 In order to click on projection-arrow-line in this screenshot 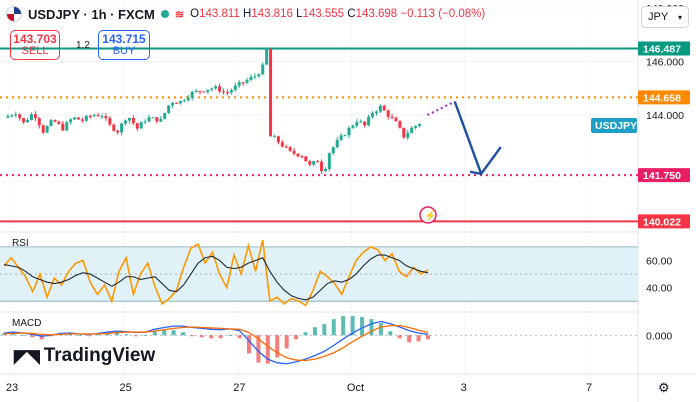, I will do `click(468, 138)`.